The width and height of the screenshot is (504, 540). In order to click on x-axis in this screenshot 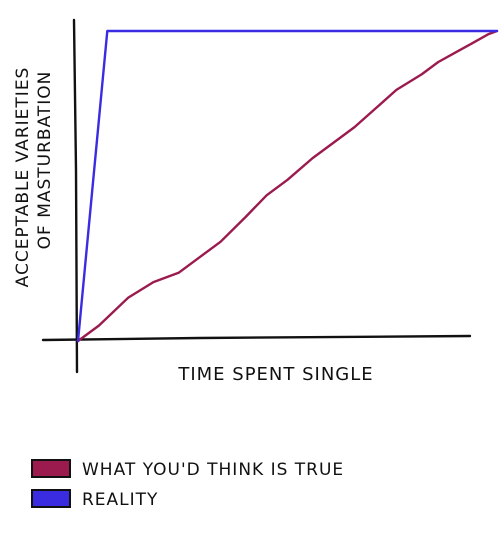, I will do `click(256, 338)`.